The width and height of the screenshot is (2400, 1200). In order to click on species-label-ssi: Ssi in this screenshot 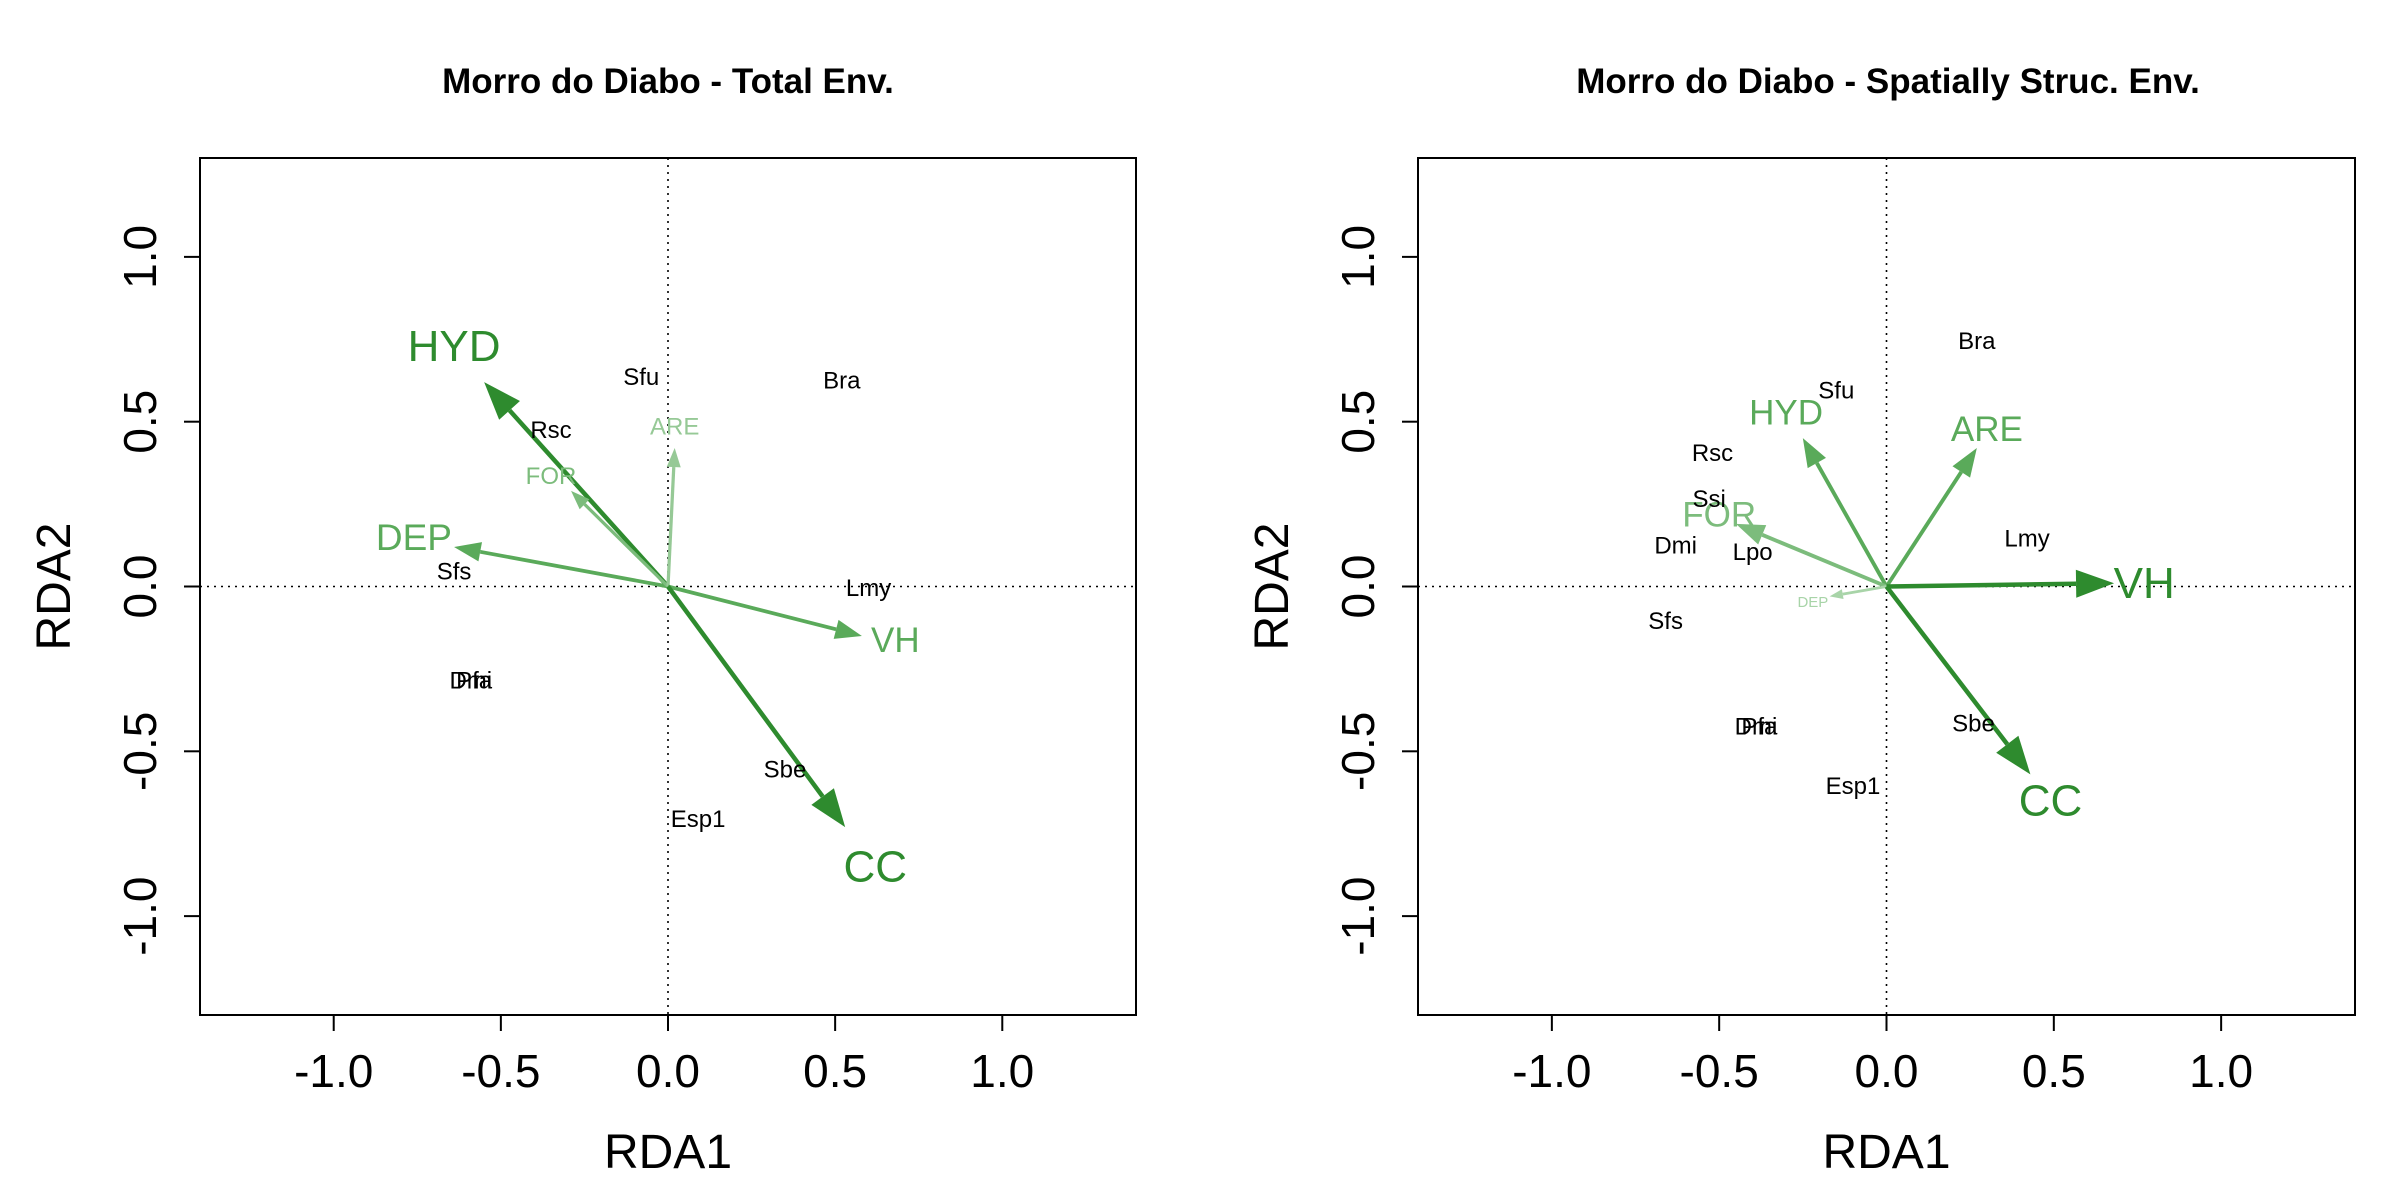, I will do `click(1708, 499)`.